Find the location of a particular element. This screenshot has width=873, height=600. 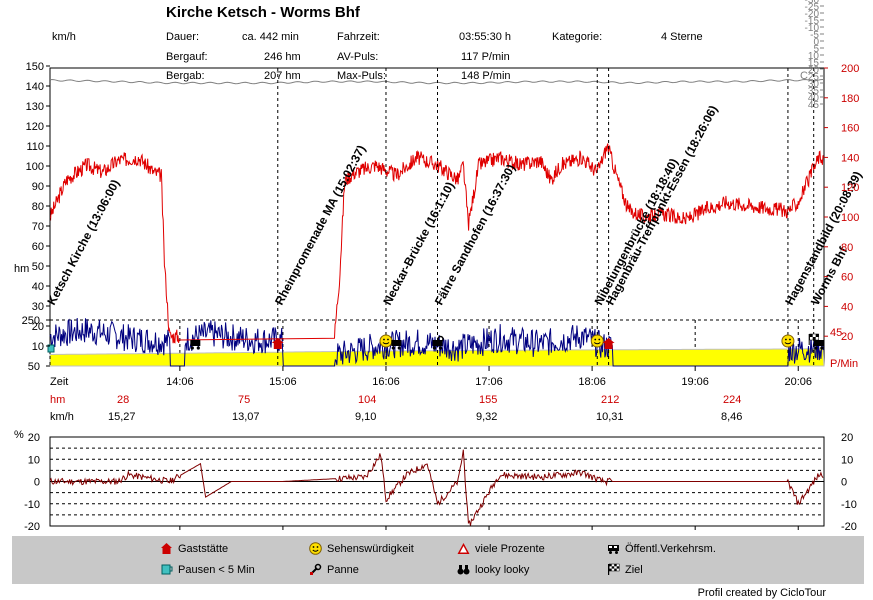

table-hm-5: 224 is located at coordinates (732, 400).